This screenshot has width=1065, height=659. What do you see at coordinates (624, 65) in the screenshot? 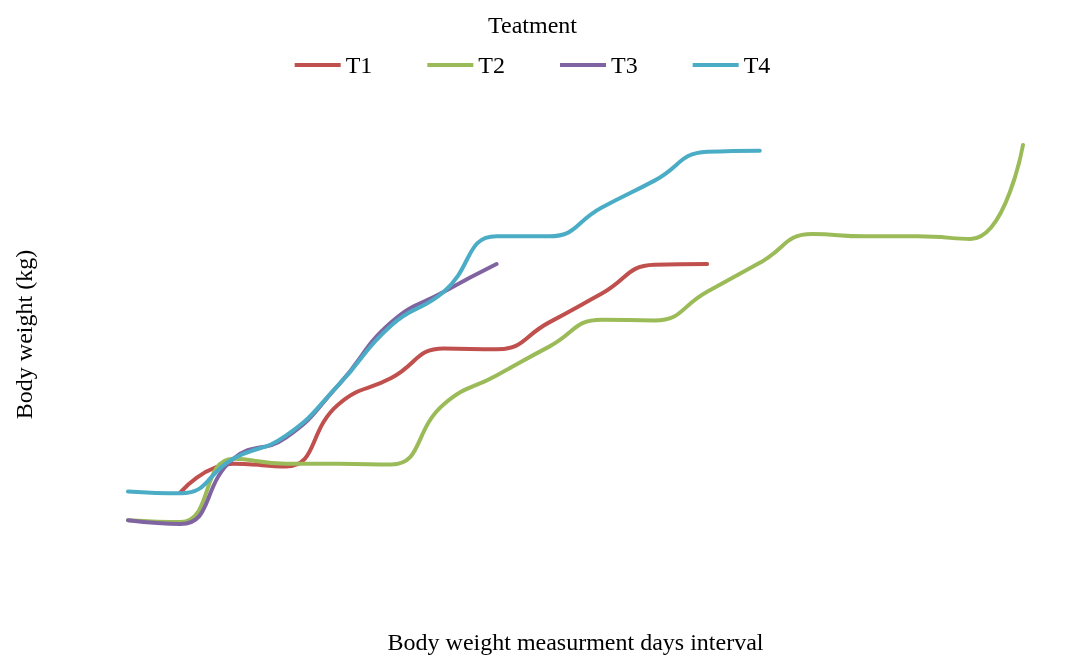
I see `legend-label: T3` at bounding box center [624, 65].